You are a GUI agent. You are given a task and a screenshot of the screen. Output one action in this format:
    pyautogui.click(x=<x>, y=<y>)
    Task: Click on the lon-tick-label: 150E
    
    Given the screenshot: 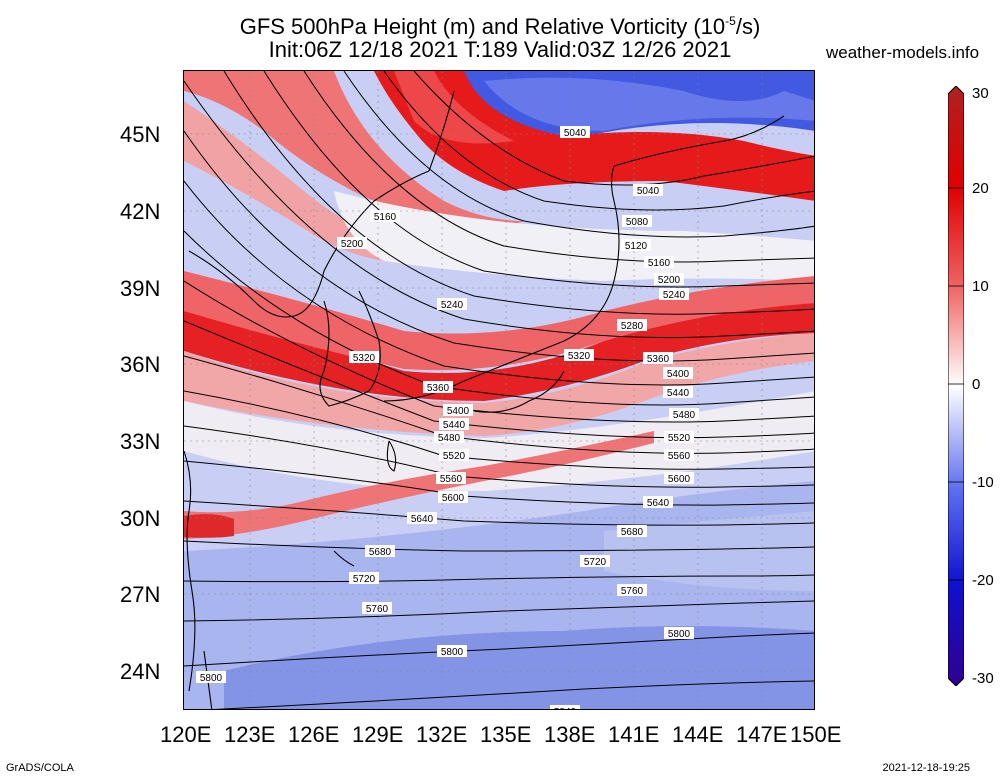 What is the action you would take?
    pyautogui.click(x=816, y=734)
    